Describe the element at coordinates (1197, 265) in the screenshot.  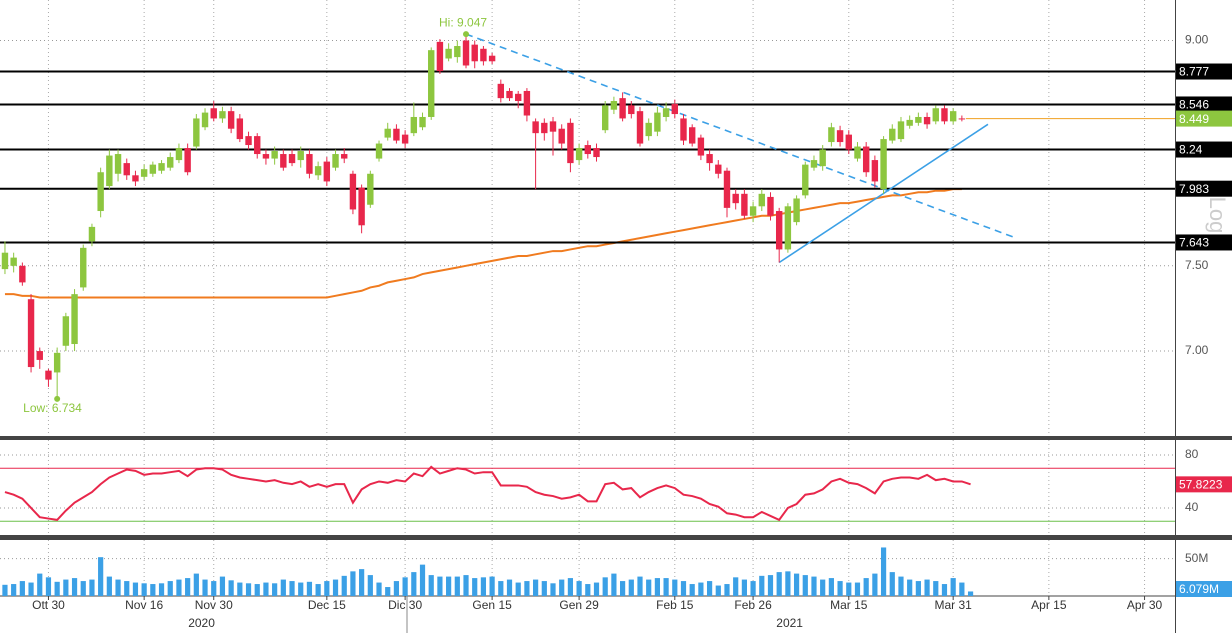
I see `y-tick-label: 7.50` at that location.